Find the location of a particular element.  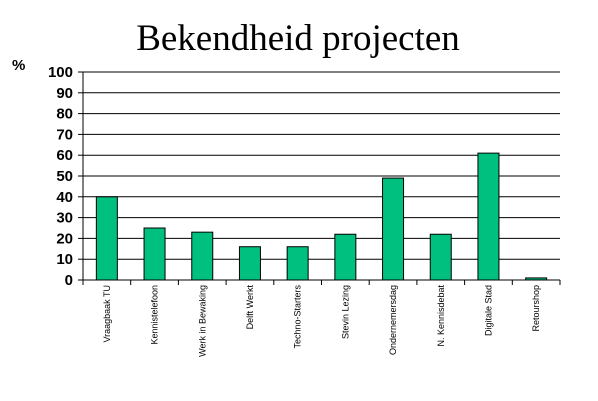

y-tick-label: 20 is located at coordinates (64, 238).